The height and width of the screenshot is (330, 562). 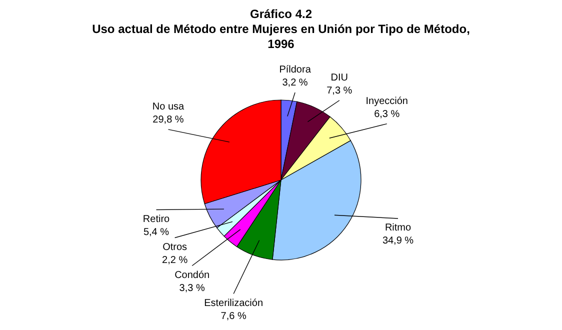 I want to click on chart-title: Gráfico 4.2 Uso actual de Método entre Mujeres en Unión por Tipo de Método, 1996, so click(x=281, y=29).